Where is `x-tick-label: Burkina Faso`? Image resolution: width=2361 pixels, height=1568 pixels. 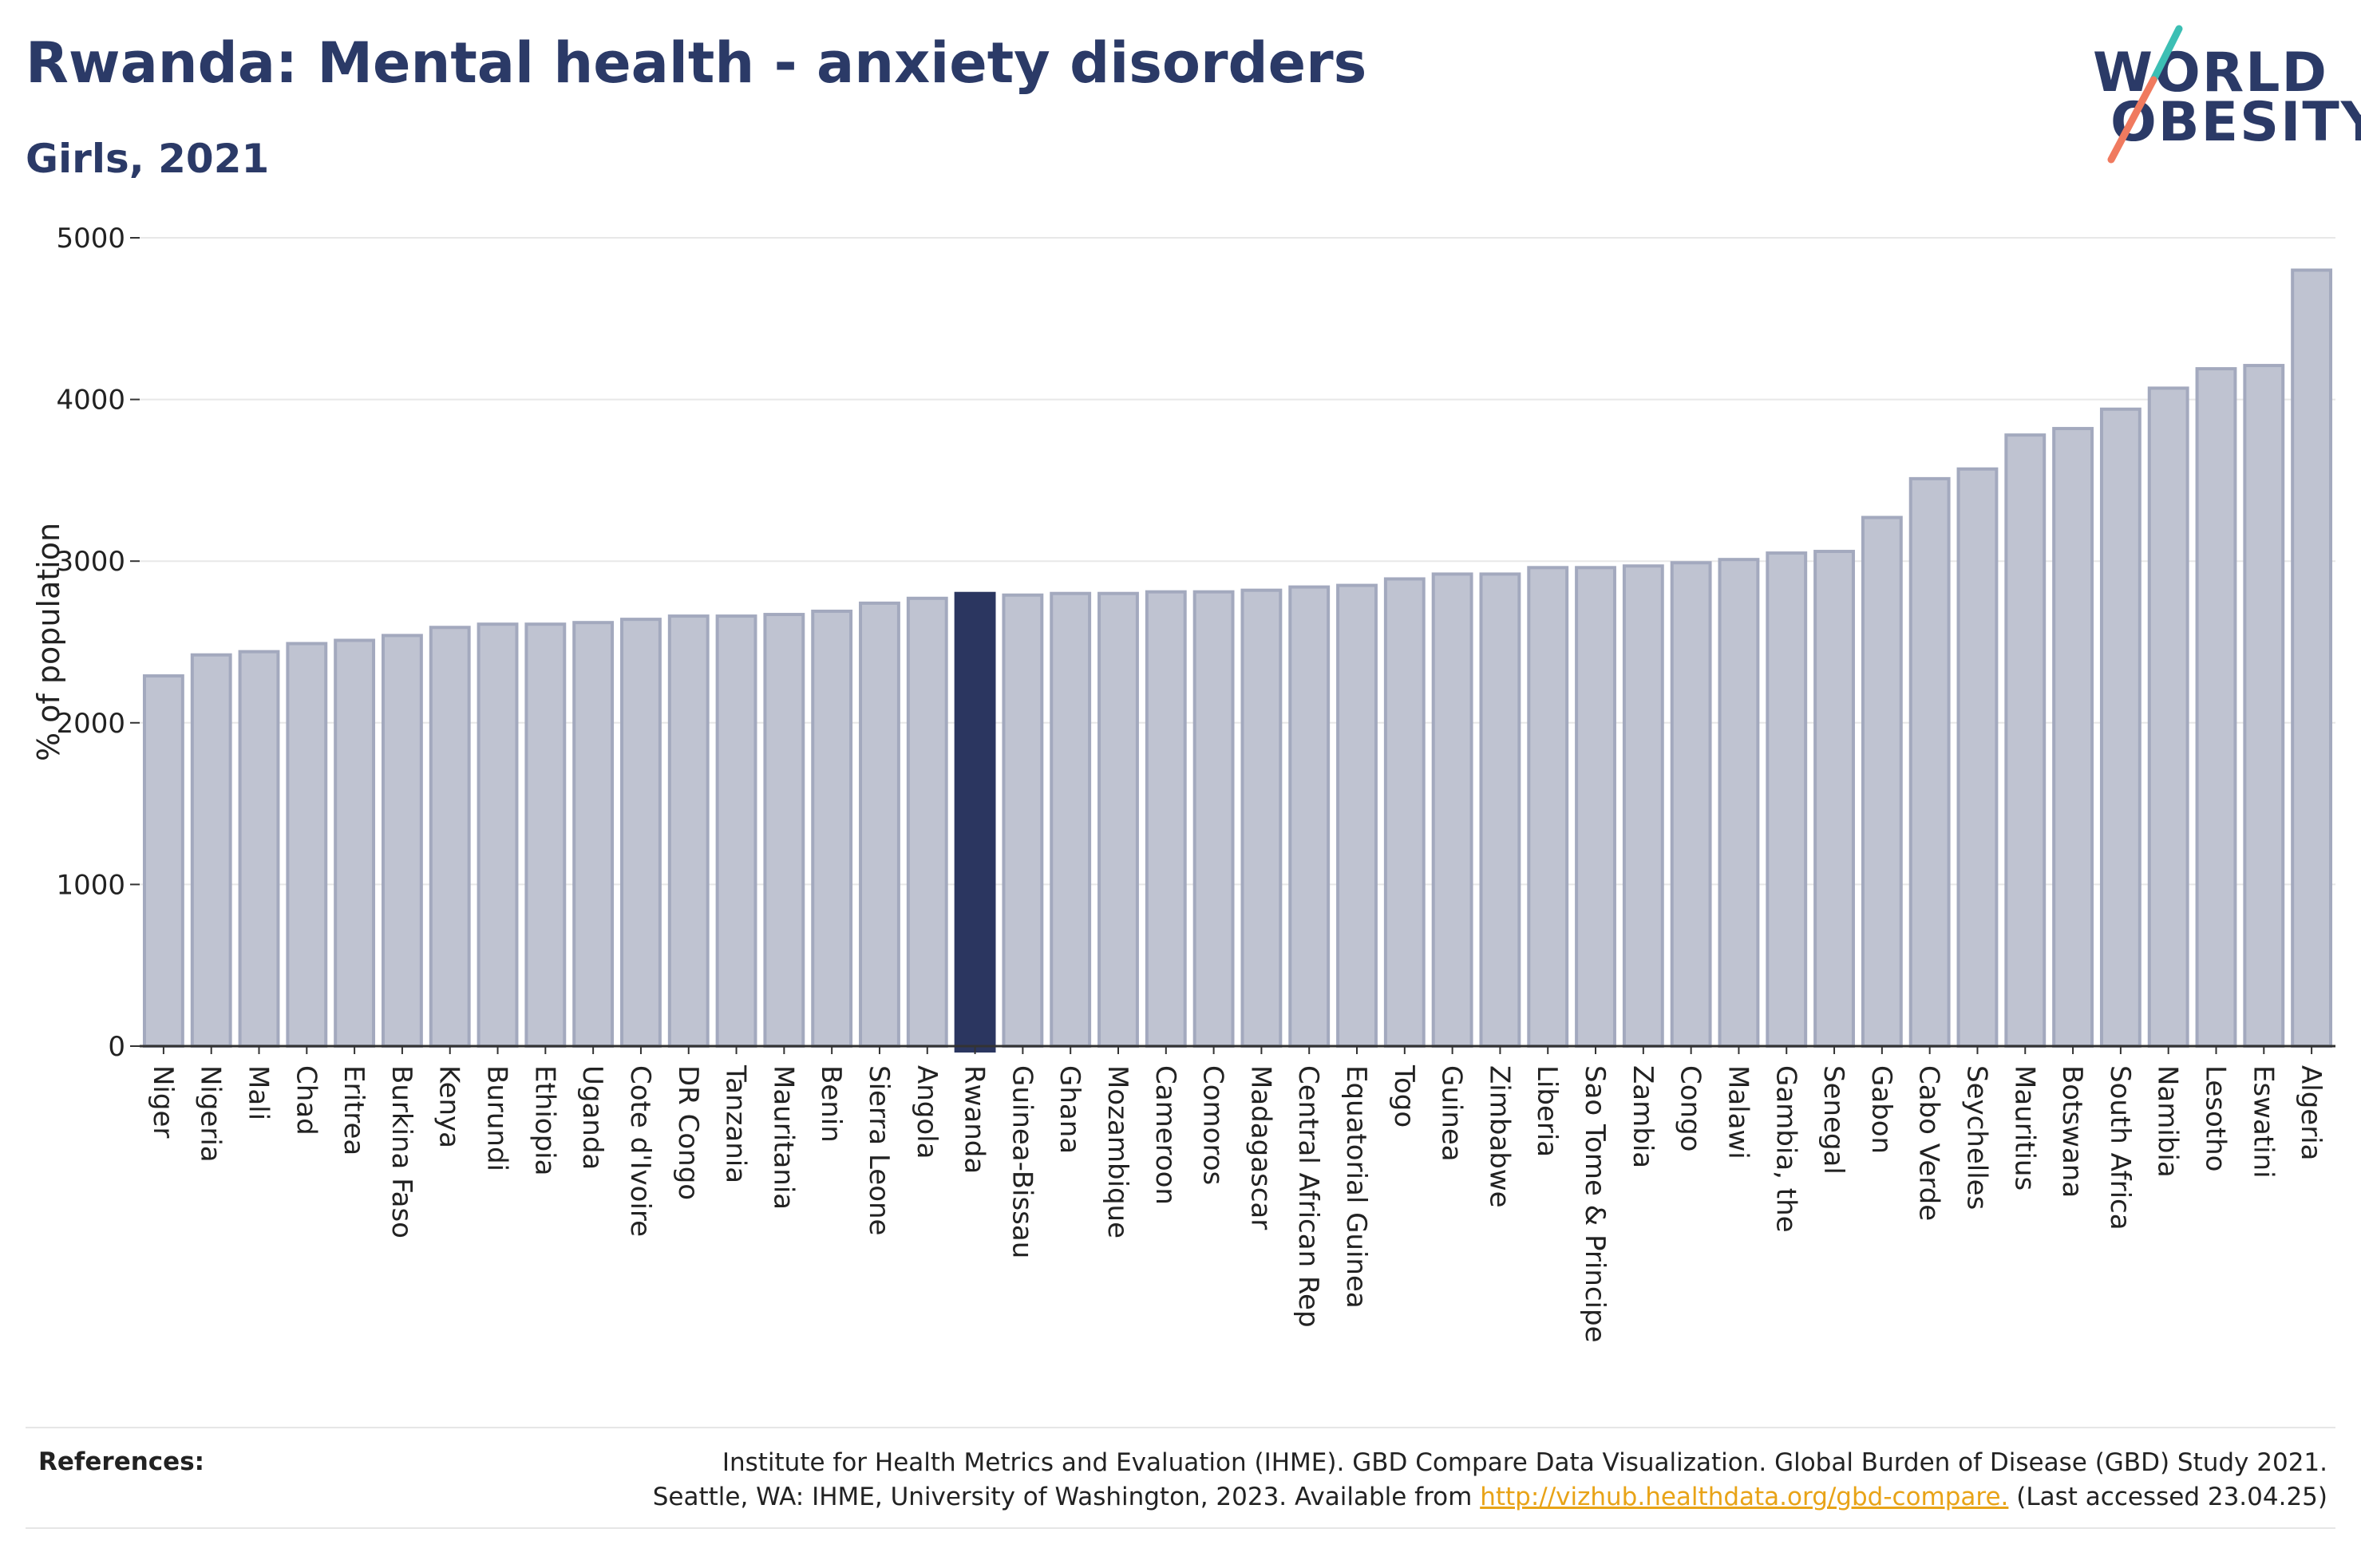 x-tick-label: Burkina Faso is located at coordinates (401, 1151).